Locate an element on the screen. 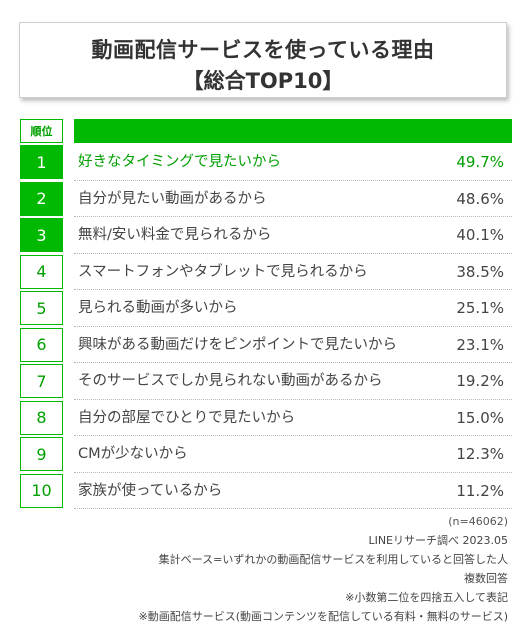  rank-cell: 1 is located at coordinates (41, 162).